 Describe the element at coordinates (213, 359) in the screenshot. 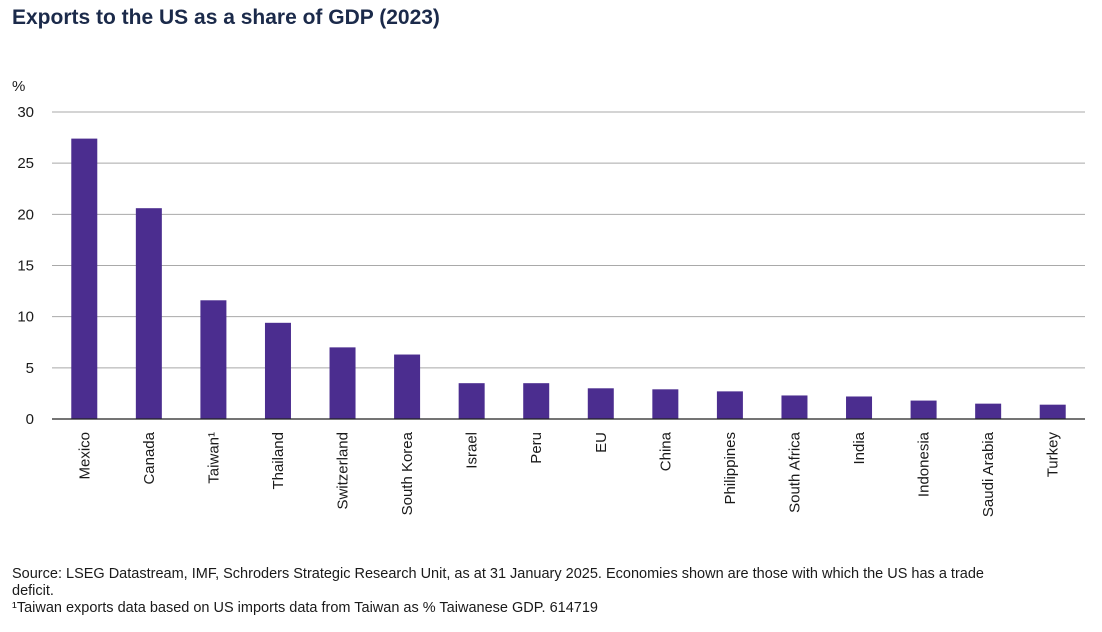

I see `bar-taiwan` at that location.